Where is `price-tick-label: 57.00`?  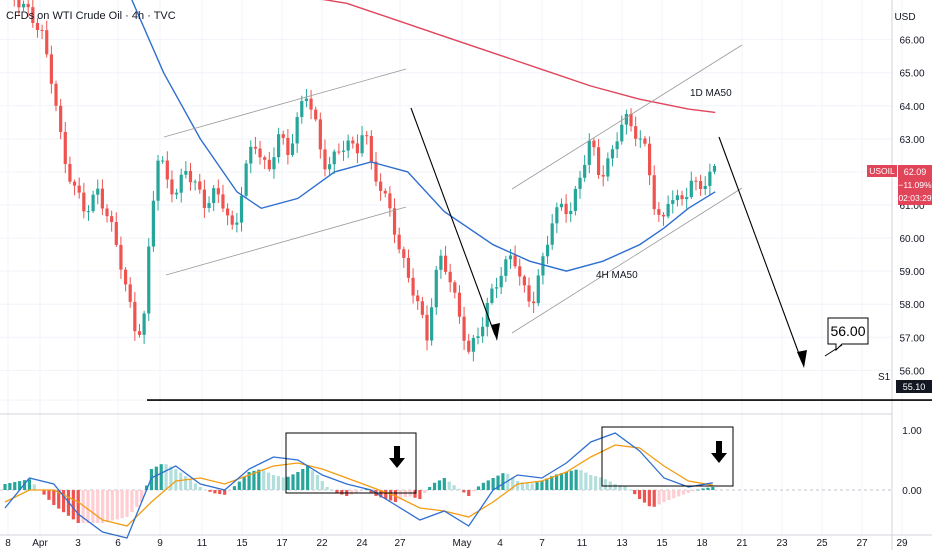
price-tick-label: 57.00 is located at coordinates (911, 338).